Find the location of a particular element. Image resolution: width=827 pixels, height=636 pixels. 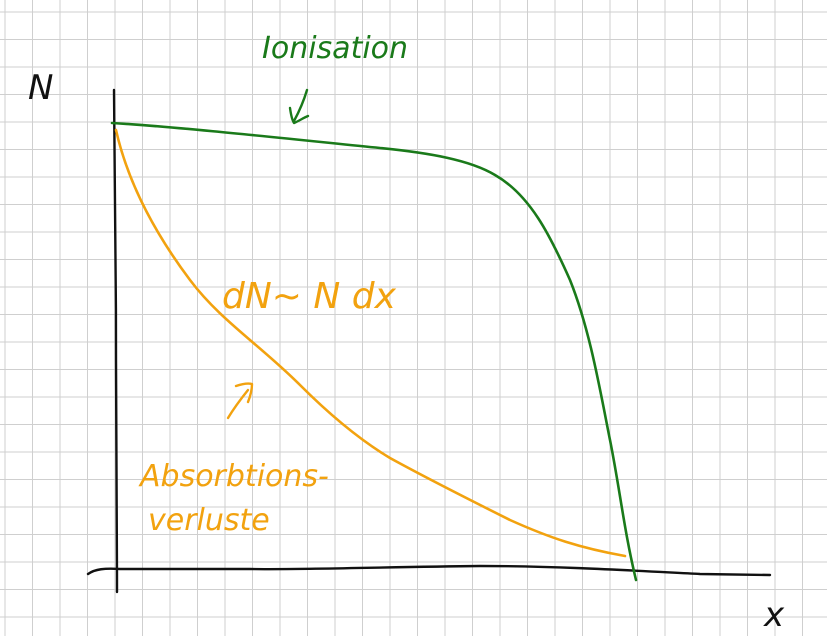

ionisation-label: Ionisation is located at coordinates (335, 48).